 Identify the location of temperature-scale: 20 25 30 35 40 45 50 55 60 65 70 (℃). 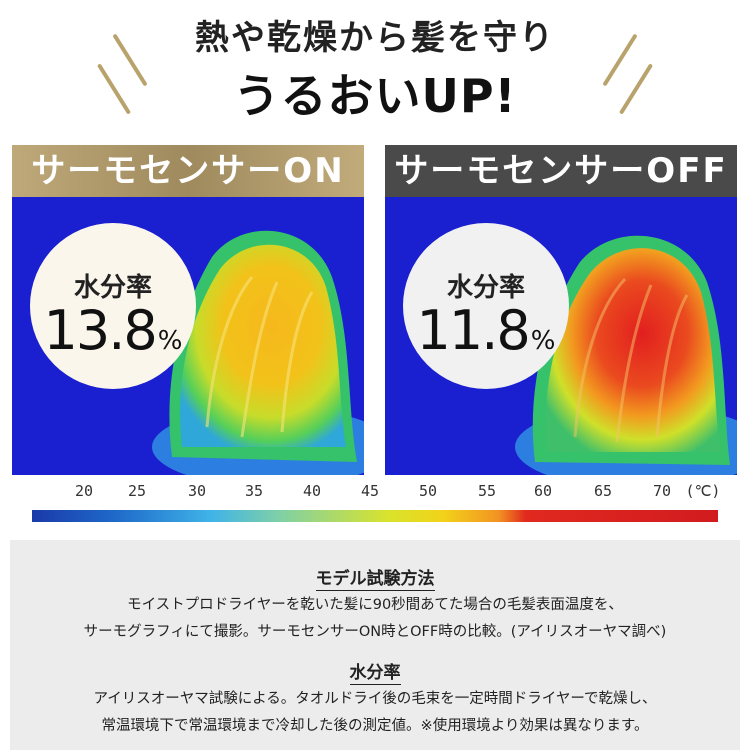
(376, 504).